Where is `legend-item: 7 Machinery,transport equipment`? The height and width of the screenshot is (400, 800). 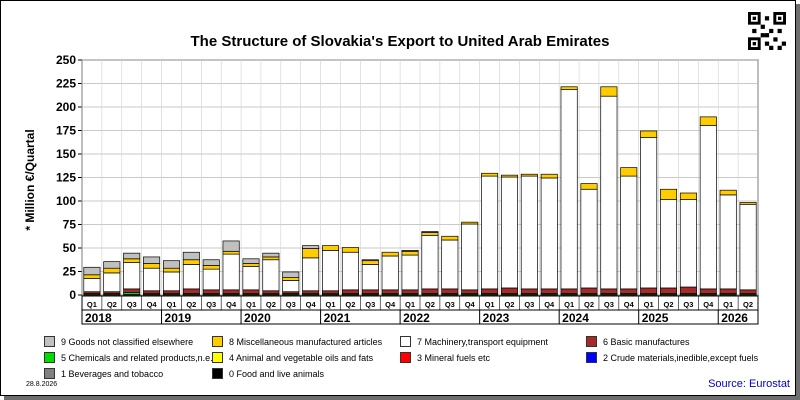
legend-item: 7 Machinery,transport equipment is located at coordinates (474, 341).